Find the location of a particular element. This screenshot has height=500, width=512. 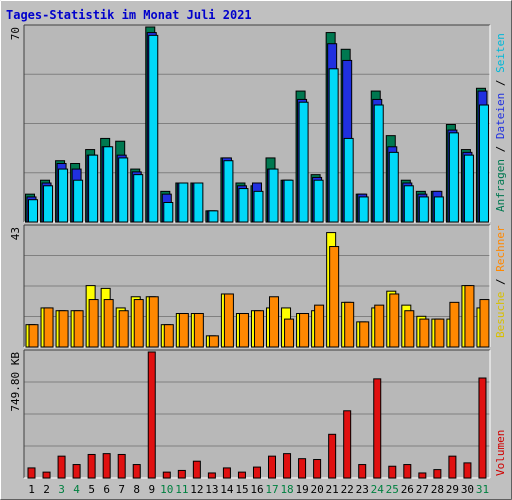

legend-entry: Rechner is located at coordinates (500, 248).